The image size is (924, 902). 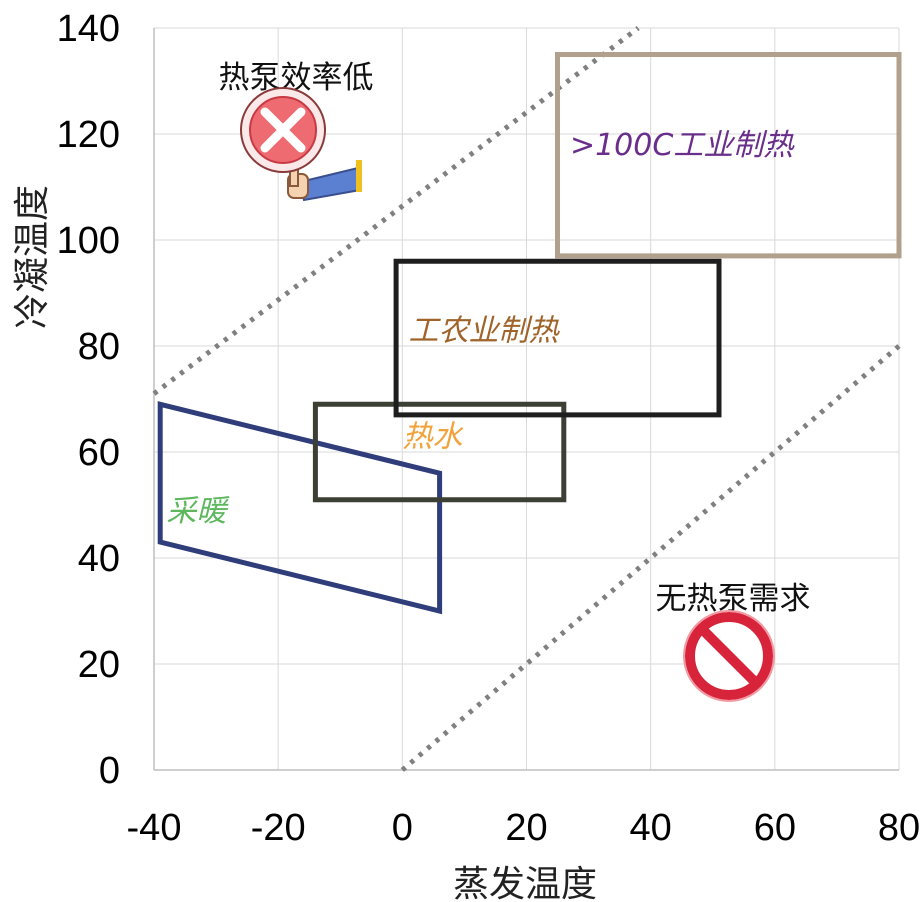 What do you see at coordinates (154, 828) in the screenshot?
I see `x-tick-label: -40` at bounding box center [154, 828].